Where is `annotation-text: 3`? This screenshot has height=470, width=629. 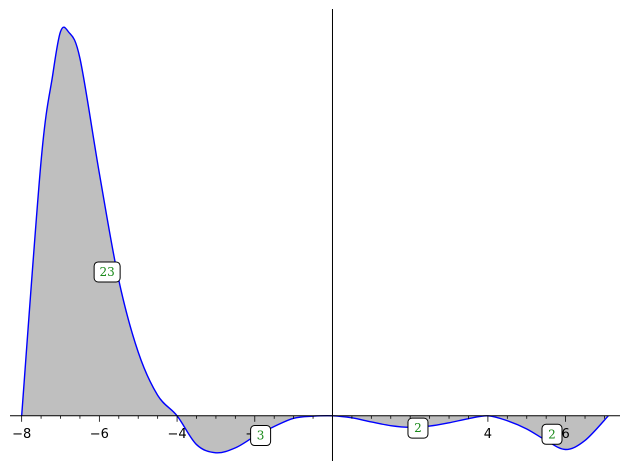
annotation-text: 3 is located at coordinates (261, 436).